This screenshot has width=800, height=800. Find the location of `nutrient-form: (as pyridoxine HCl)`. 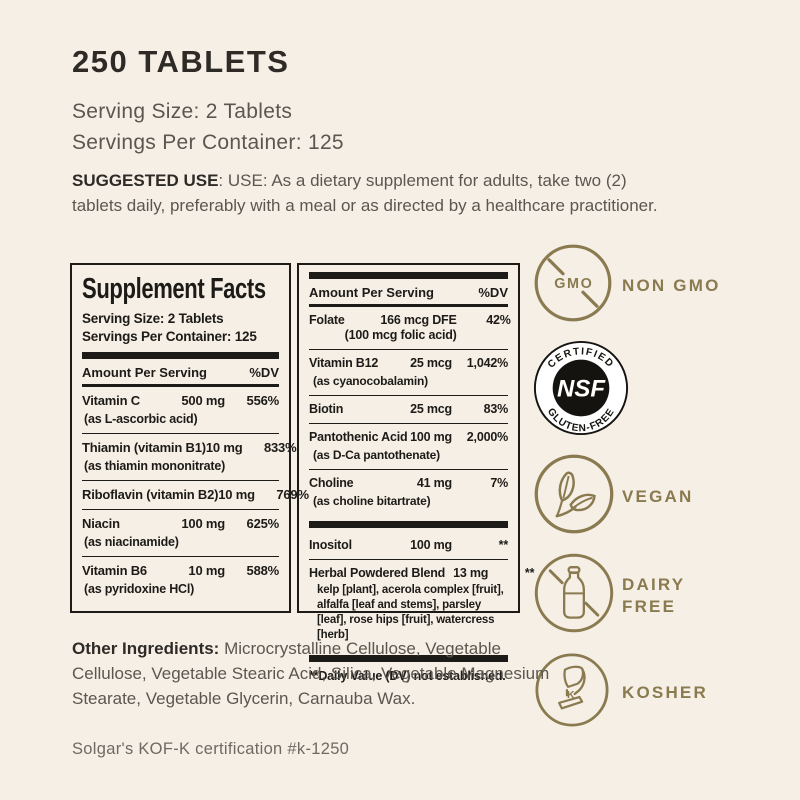

nutrient-form: (as pyridoxine HCl) is located at coordinates (139, 589).